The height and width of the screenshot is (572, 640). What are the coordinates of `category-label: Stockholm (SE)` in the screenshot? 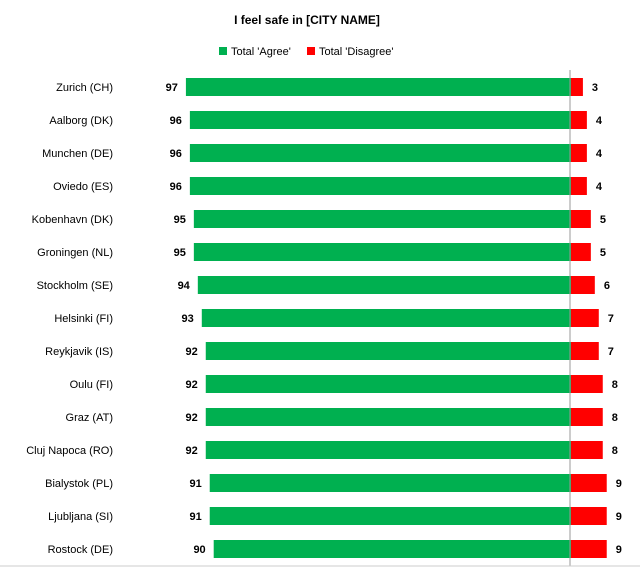 It's located at (75, 286).